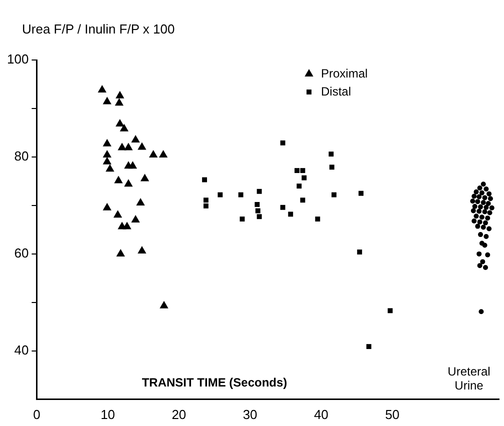  I want to click on x-tick-label: 10, so click(108, 414).